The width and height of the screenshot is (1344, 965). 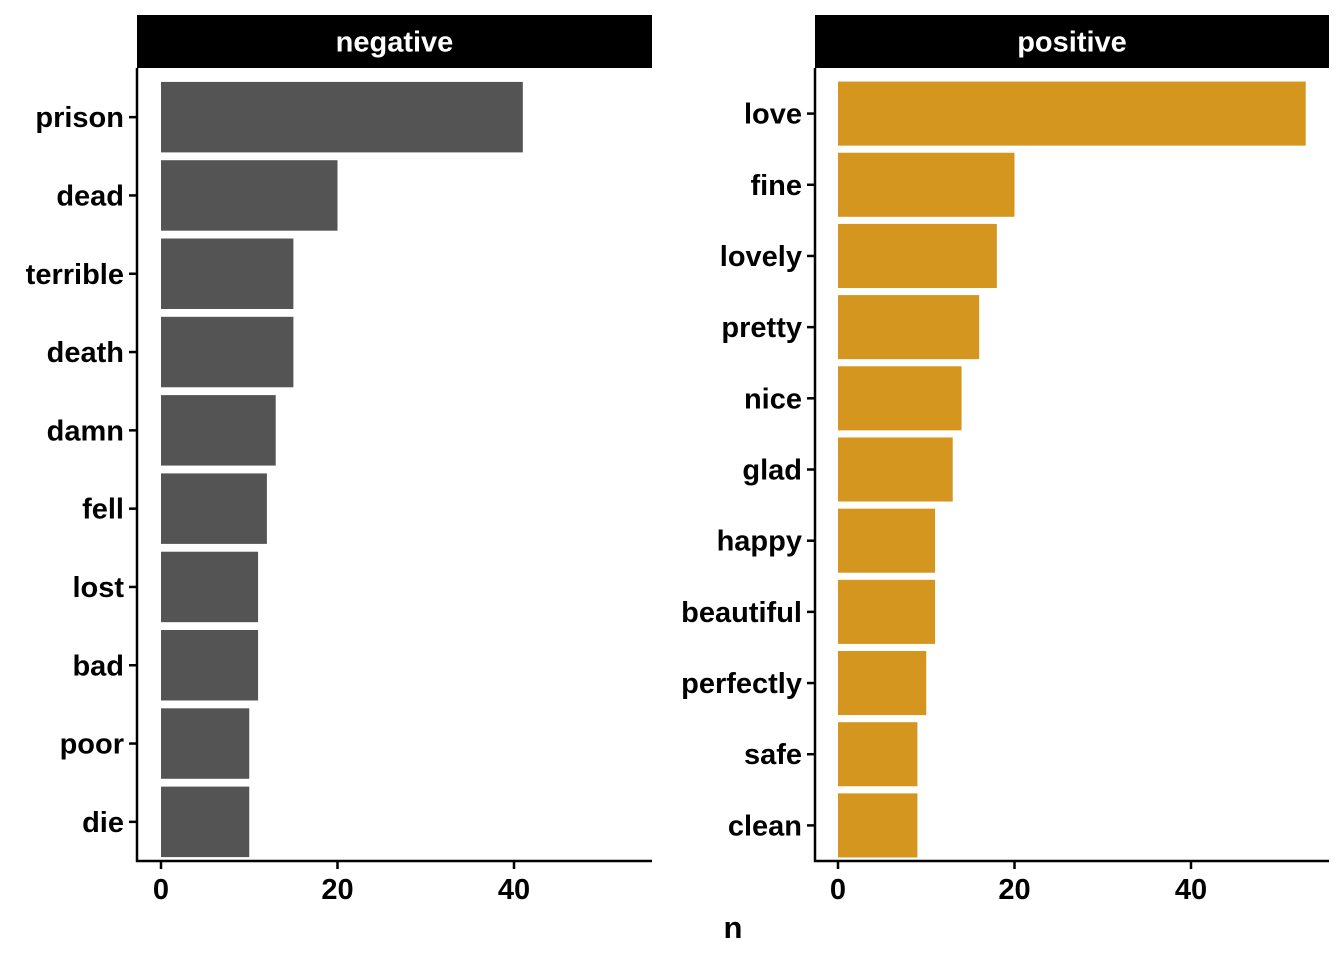 I want to click on panel-title: negative, so click(x=395, y=43).